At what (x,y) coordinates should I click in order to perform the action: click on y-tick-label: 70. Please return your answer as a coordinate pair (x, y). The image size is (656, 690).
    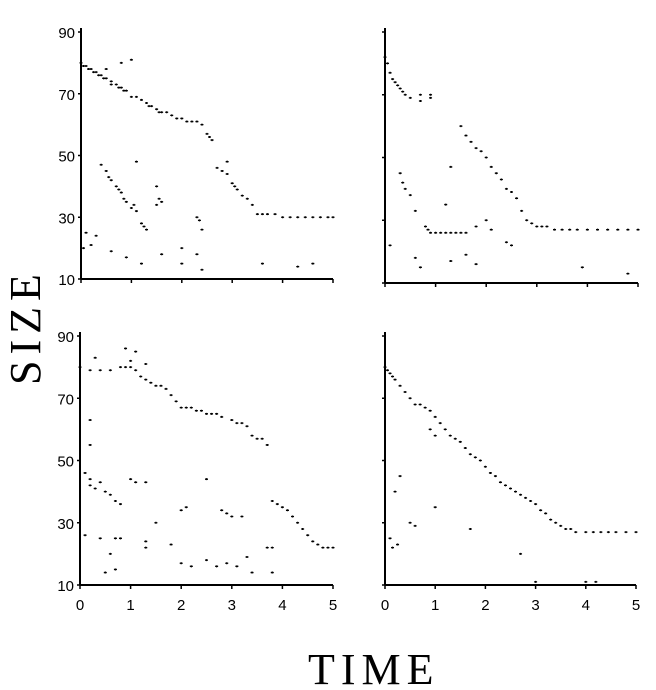
    Looking at the image, I should click on (66, 95).